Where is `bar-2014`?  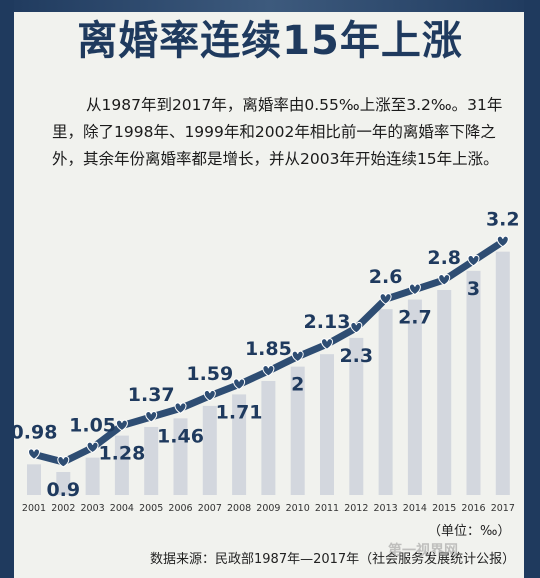 bar-2014 is located at coordinates (414, 397).